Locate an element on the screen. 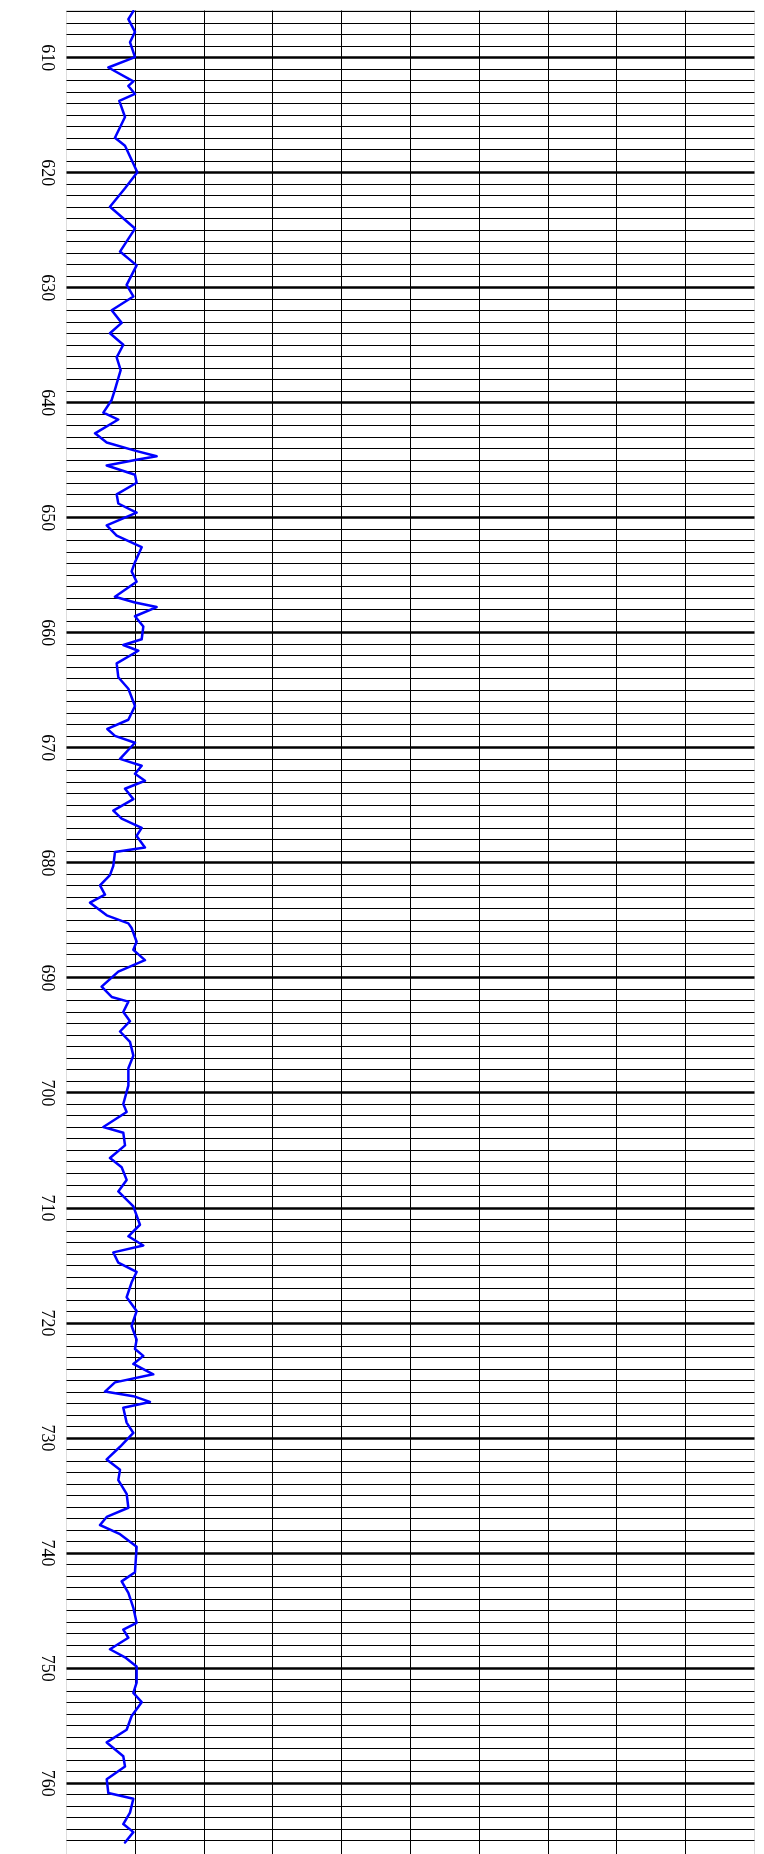  y-tick-label: 700 is located at coordinates (47, 1093).